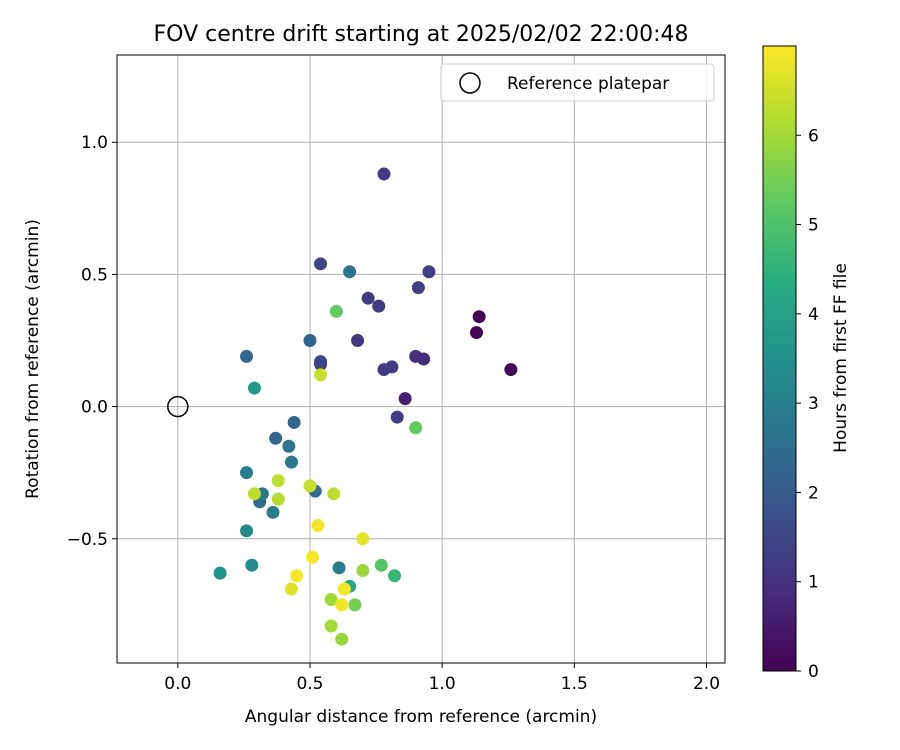 The image size is (900, 750). I want to click on colorbar-tick-label: 2, so click(813, 493).